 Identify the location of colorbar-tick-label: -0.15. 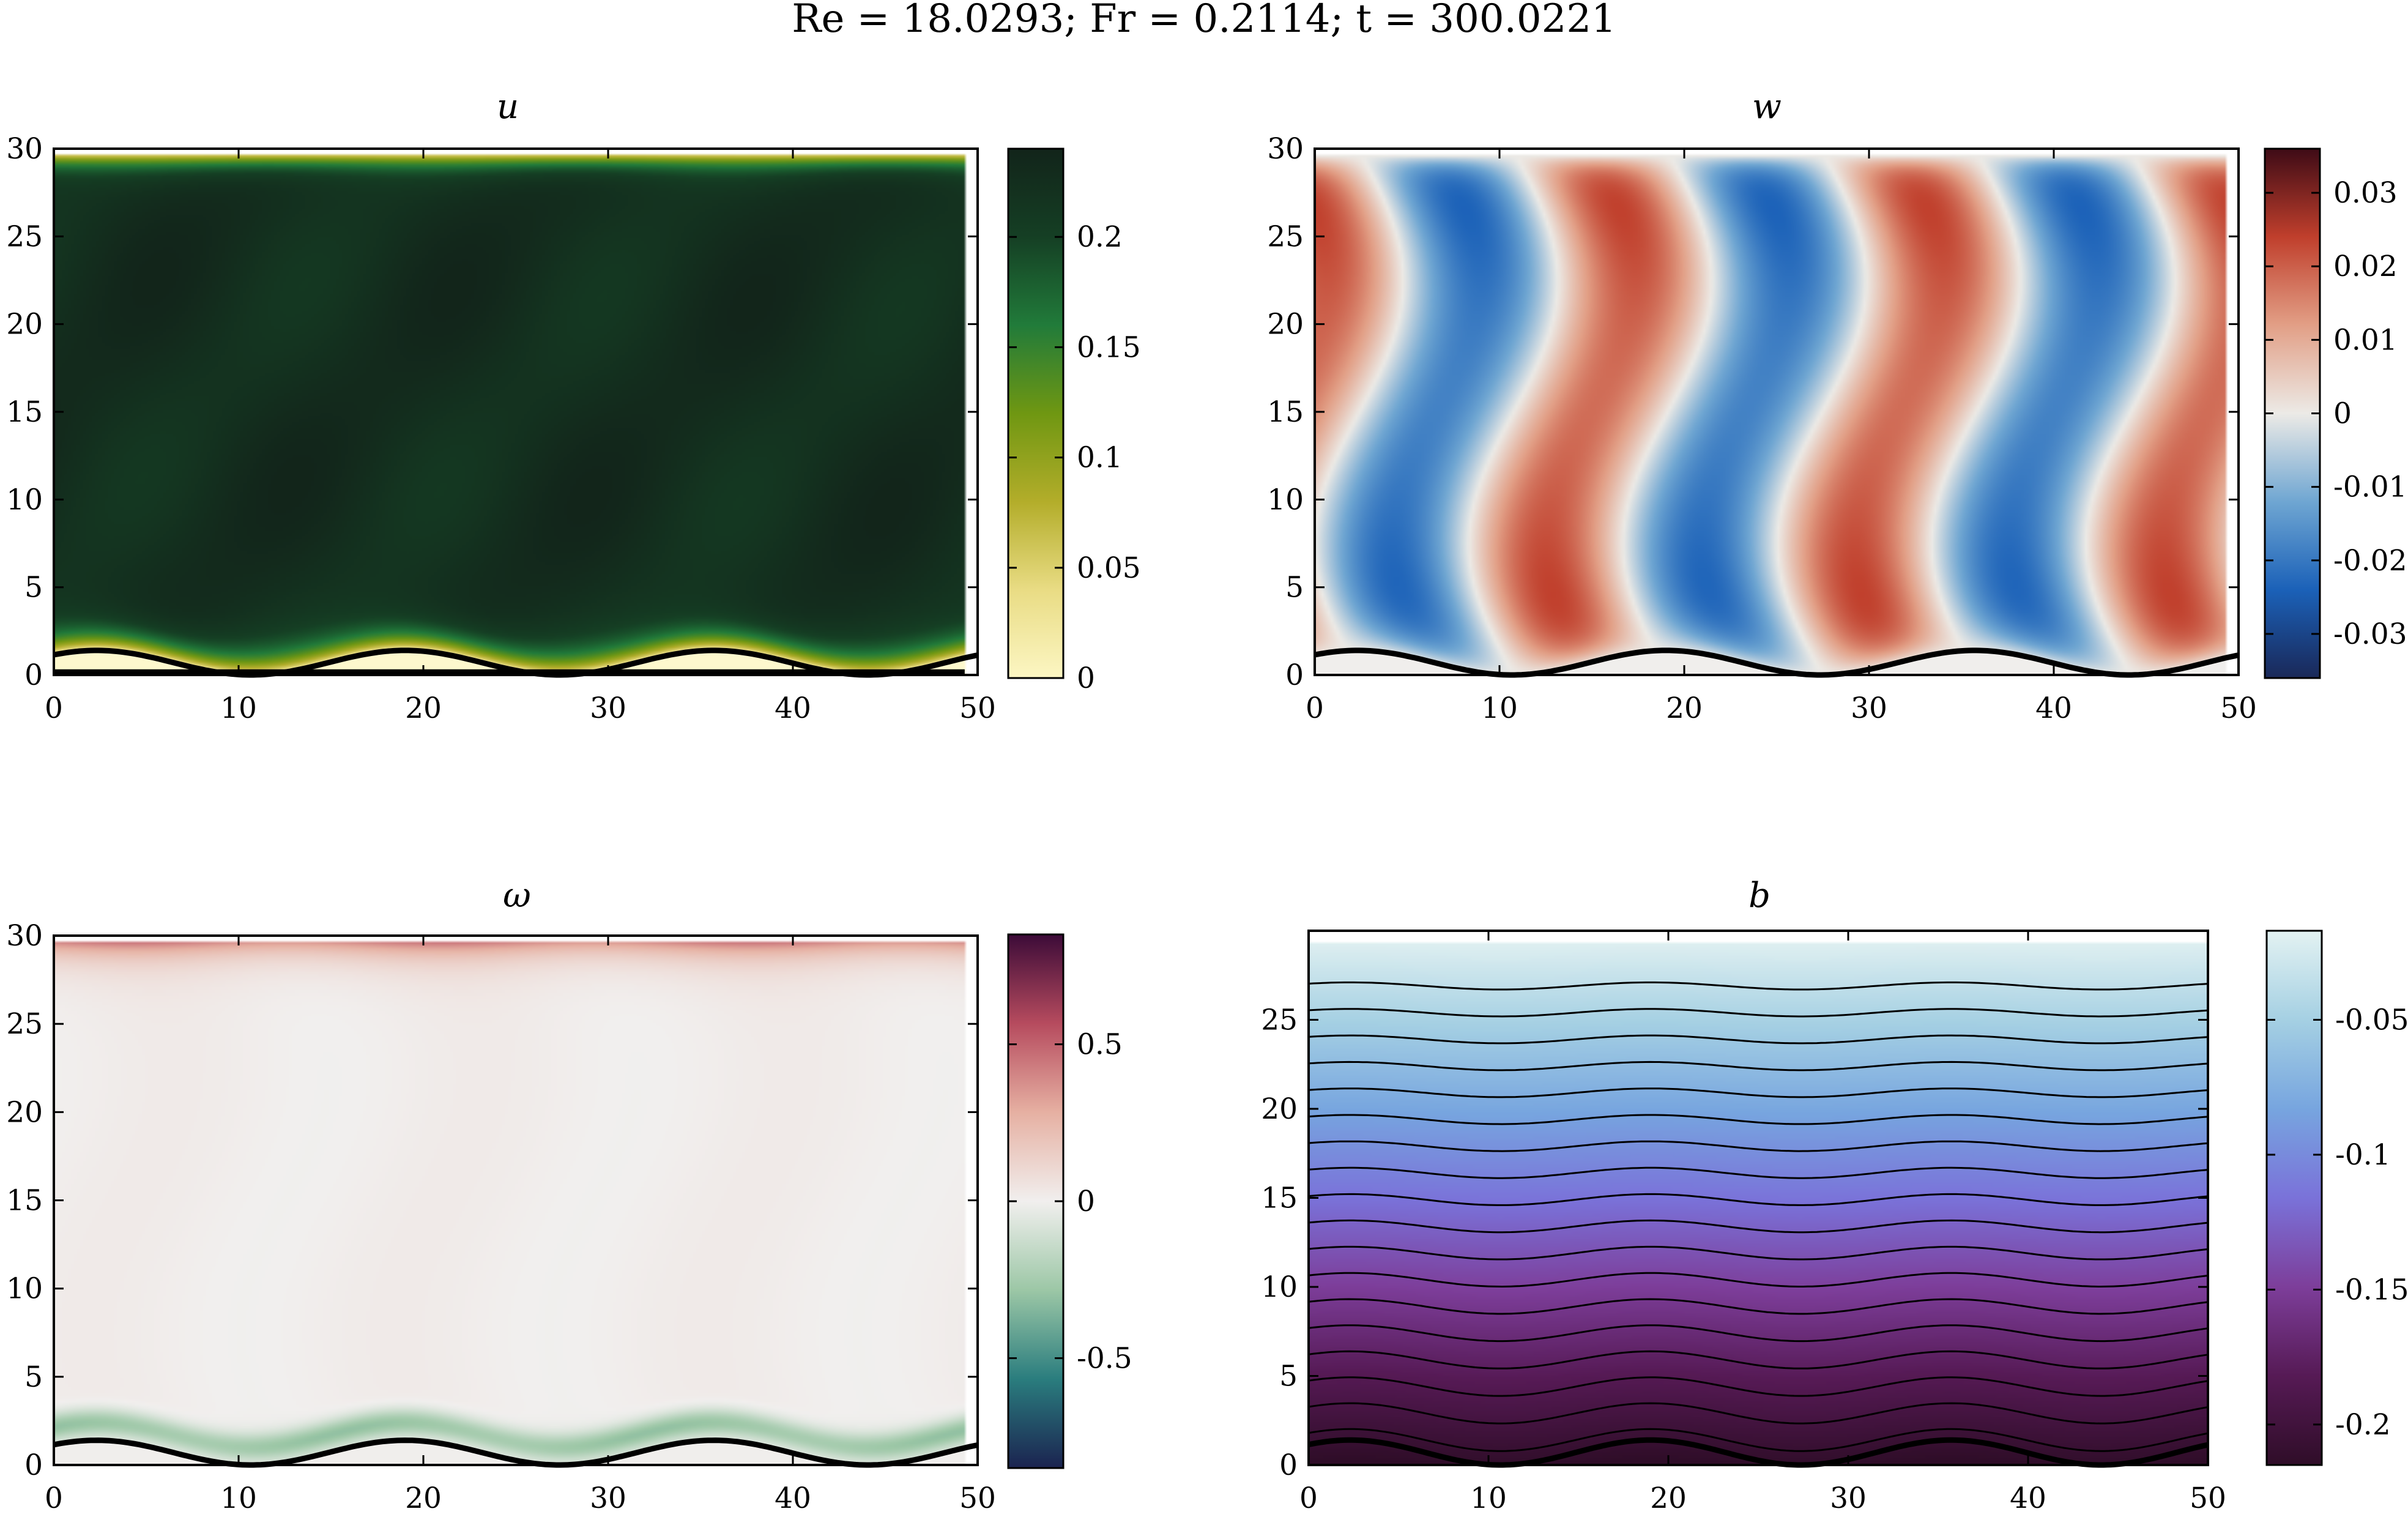
(2371, 1289).